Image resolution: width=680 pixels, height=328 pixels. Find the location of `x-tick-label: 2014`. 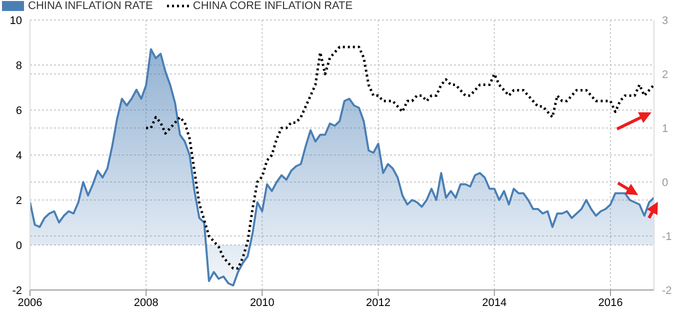

x-tick-label: 2014 is located at coordinates (494, 302).